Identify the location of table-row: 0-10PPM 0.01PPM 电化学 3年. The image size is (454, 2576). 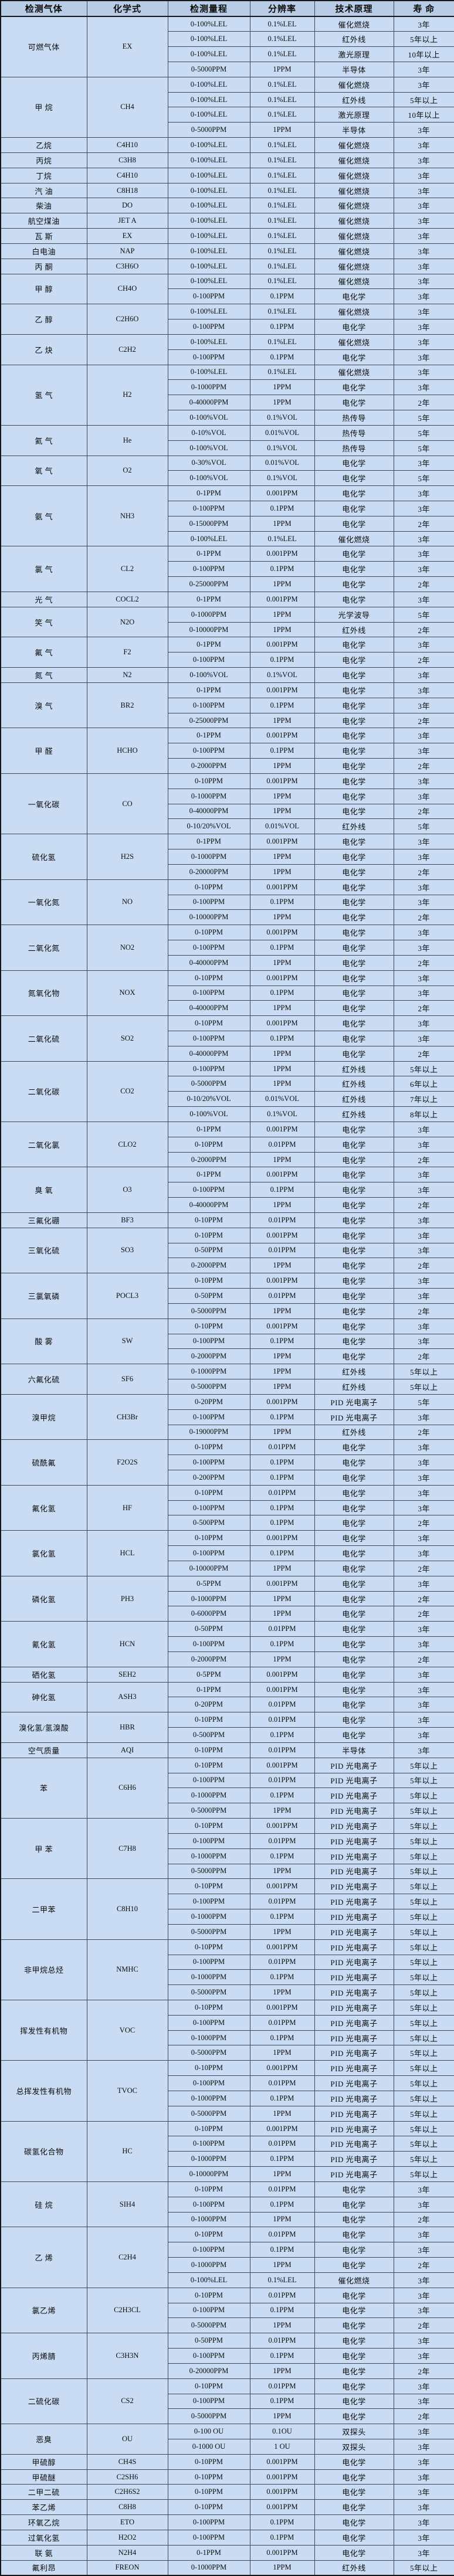
(227, 1145).